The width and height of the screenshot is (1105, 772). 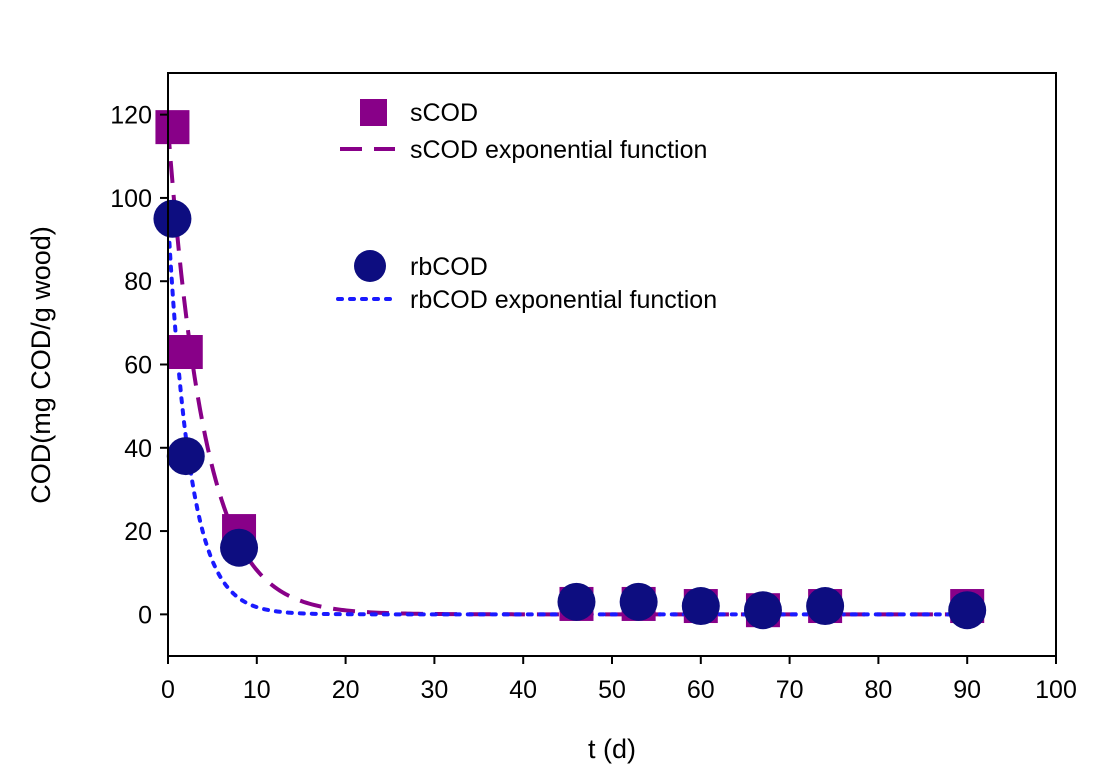 I want to click on y-axis-ticks: 0 20 40 60 80 100 120, so click(x=139, y=365).